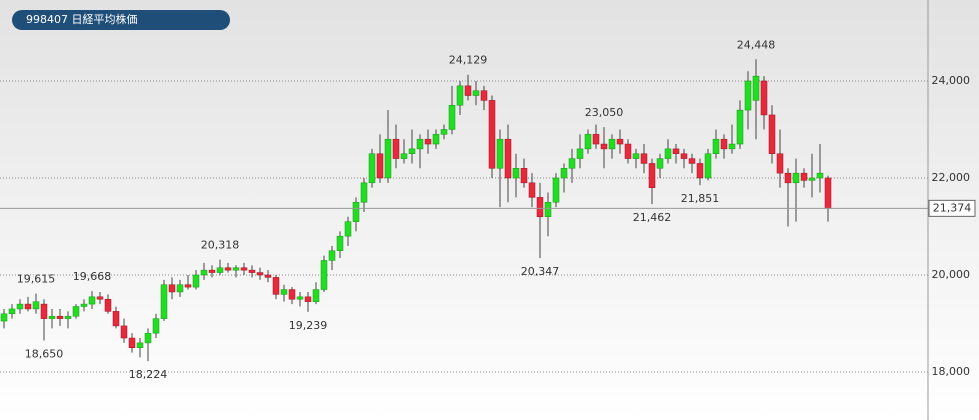 Image resolution: width=979 pixels, height=420 pixels. Describe the element at coordinates (756, 44) in the screenshot. I see `annotation: 24,448` at that location.